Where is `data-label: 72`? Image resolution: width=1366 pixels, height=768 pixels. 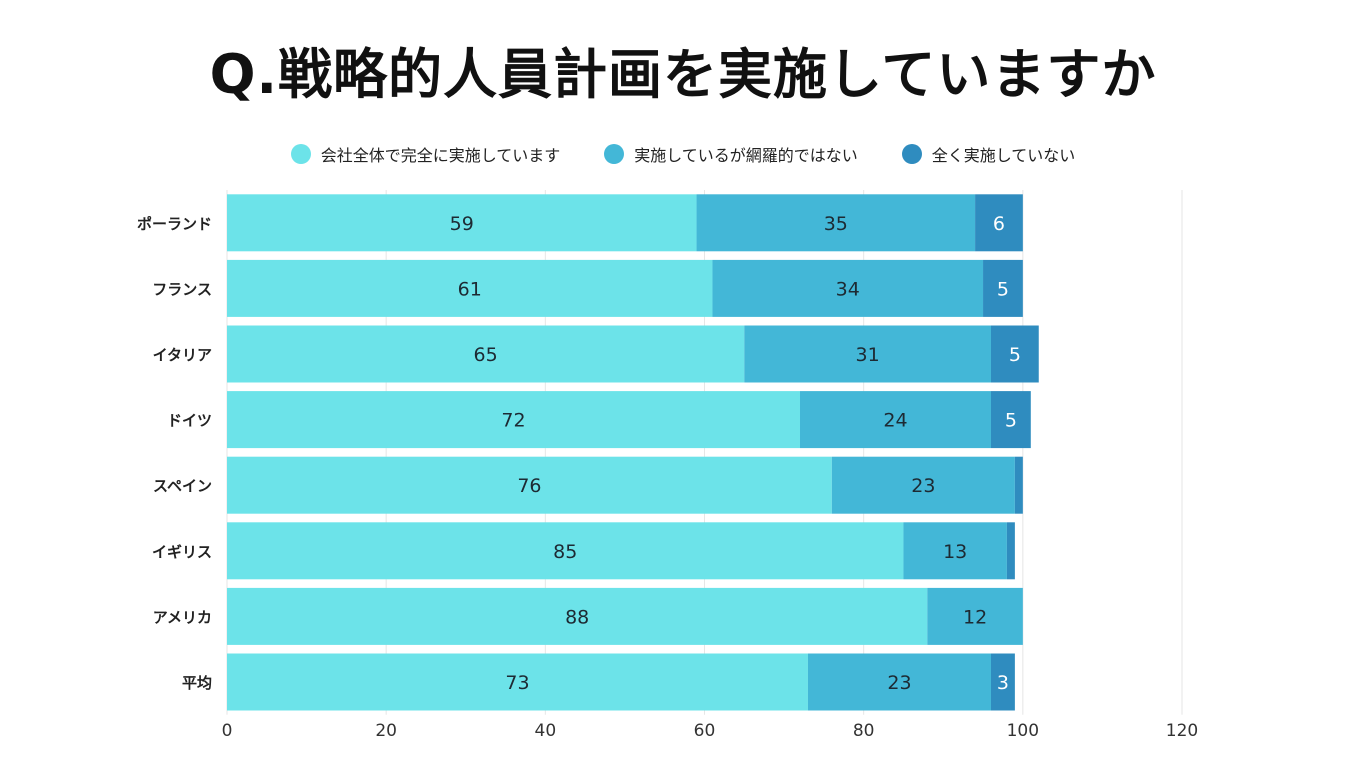 data-label: 72 is located at coordinates (513, 421).